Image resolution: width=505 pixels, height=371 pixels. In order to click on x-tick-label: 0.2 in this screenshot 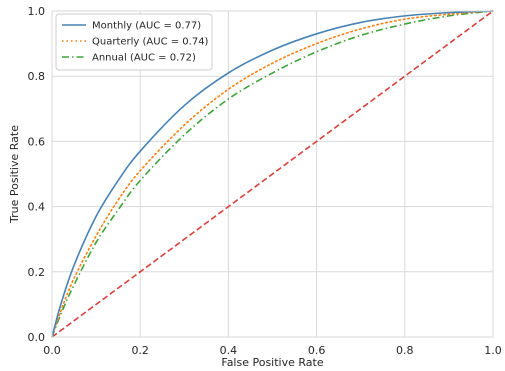, I will do `click(140, 350)`.